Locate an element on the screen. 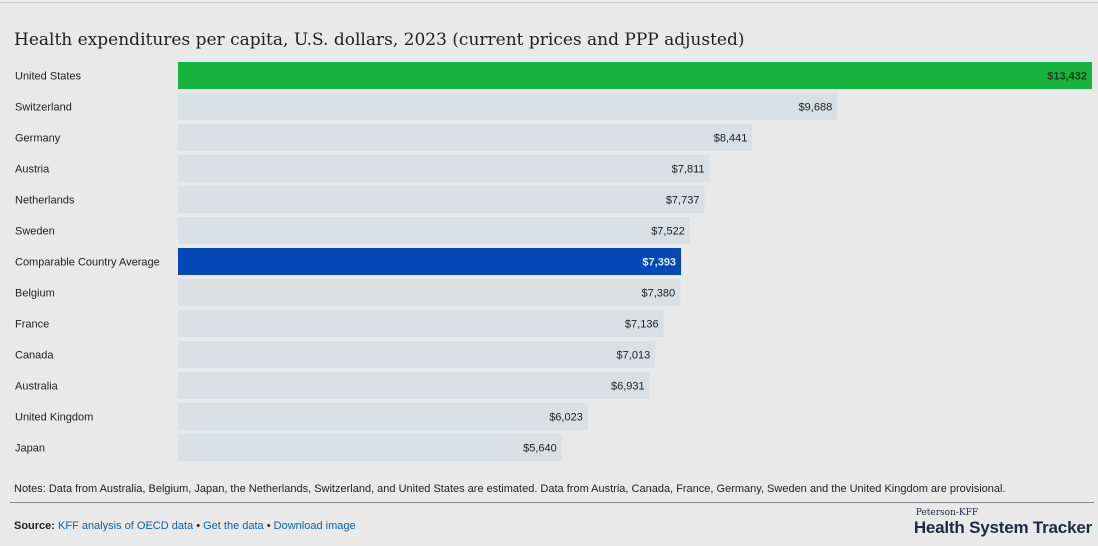 Image resolution: width=1098 pixels, height=546 pixels. get-data-link: Get the data is located at coordinates (233, 526).